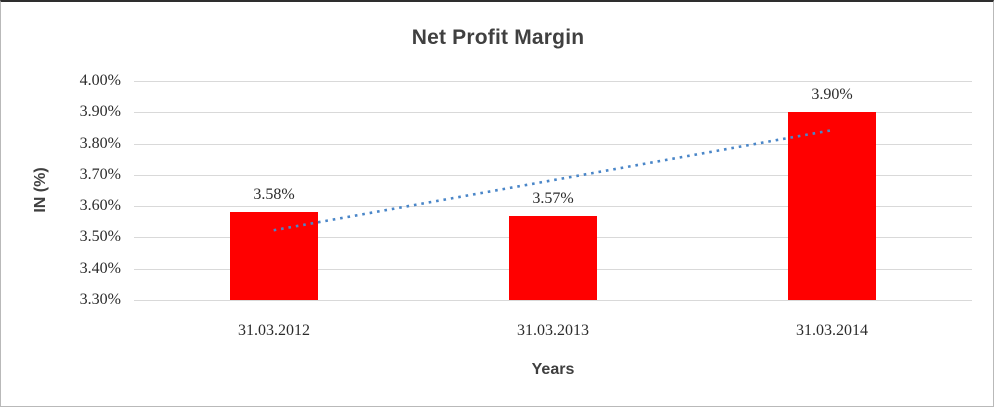 This screenshot has width=994, height=407. Describe the element at coordinates (100, 205) in the screenshot. I see `y-tick-label: 3.60%` at that location.